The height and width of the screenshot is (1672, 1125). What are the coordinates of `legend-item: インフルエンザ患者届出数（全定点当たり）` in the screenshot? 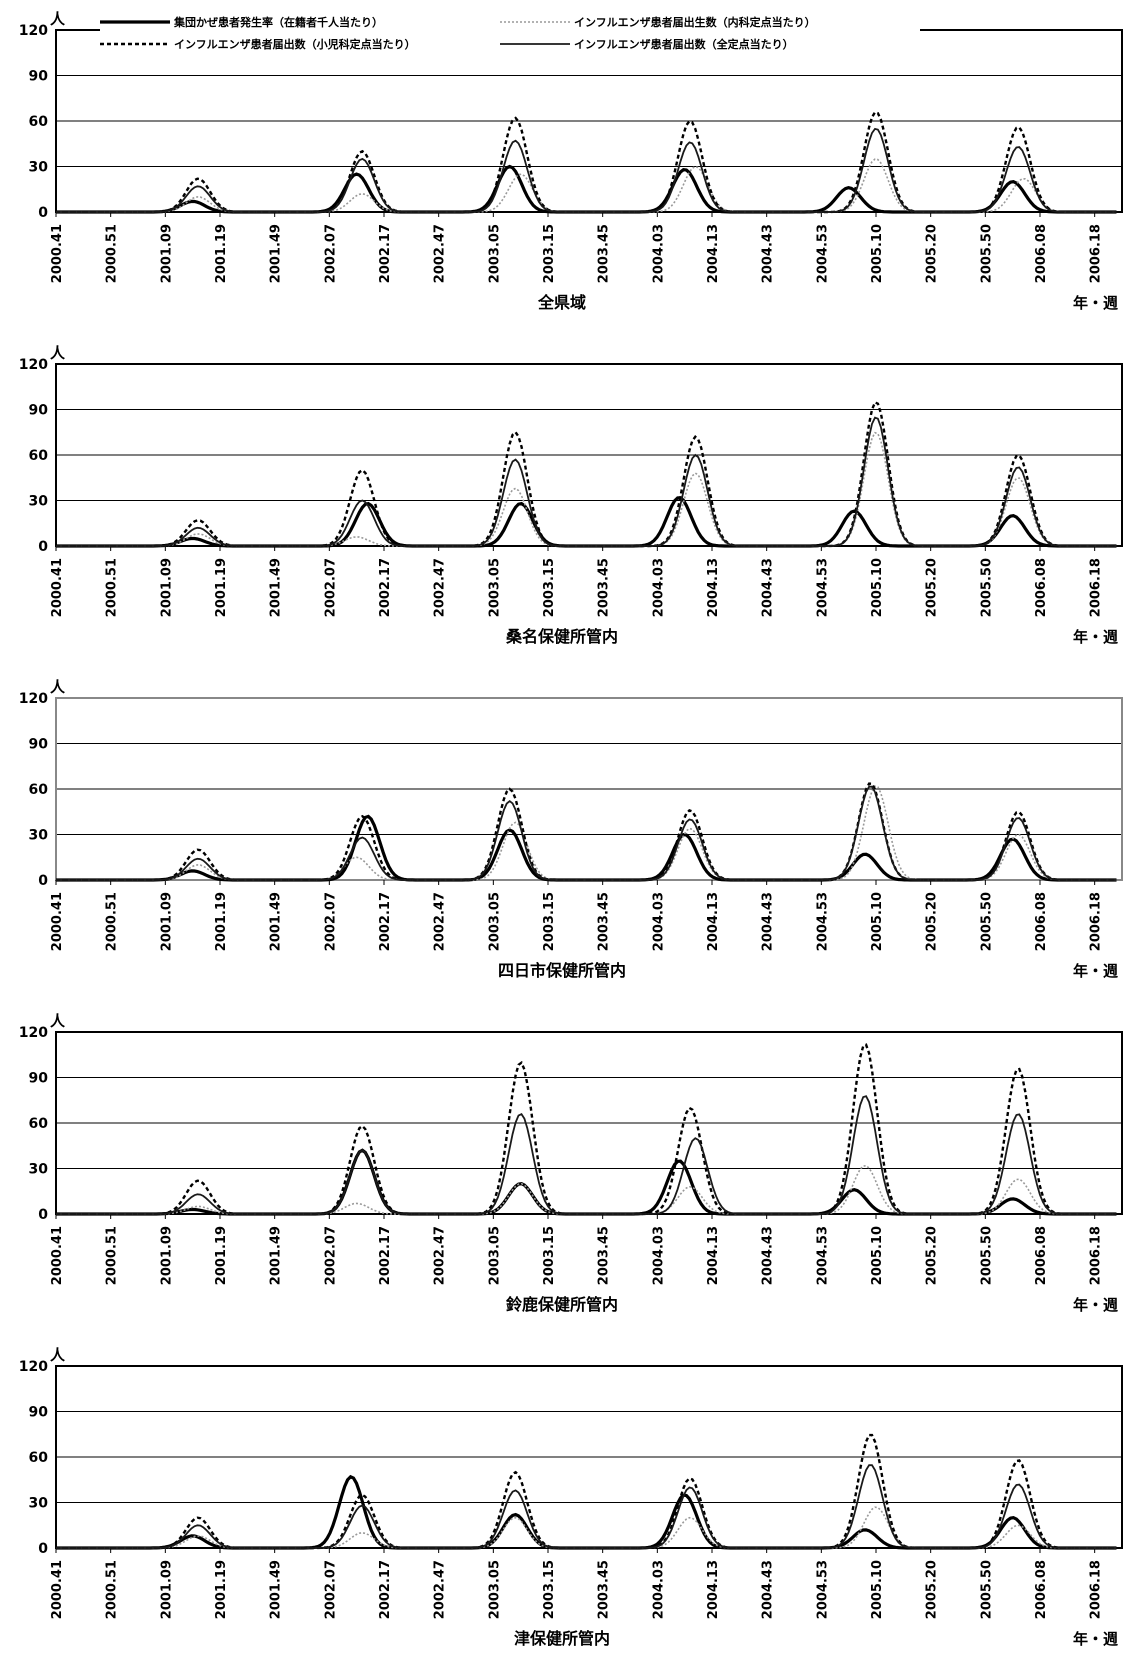 It's located at (647, 44).